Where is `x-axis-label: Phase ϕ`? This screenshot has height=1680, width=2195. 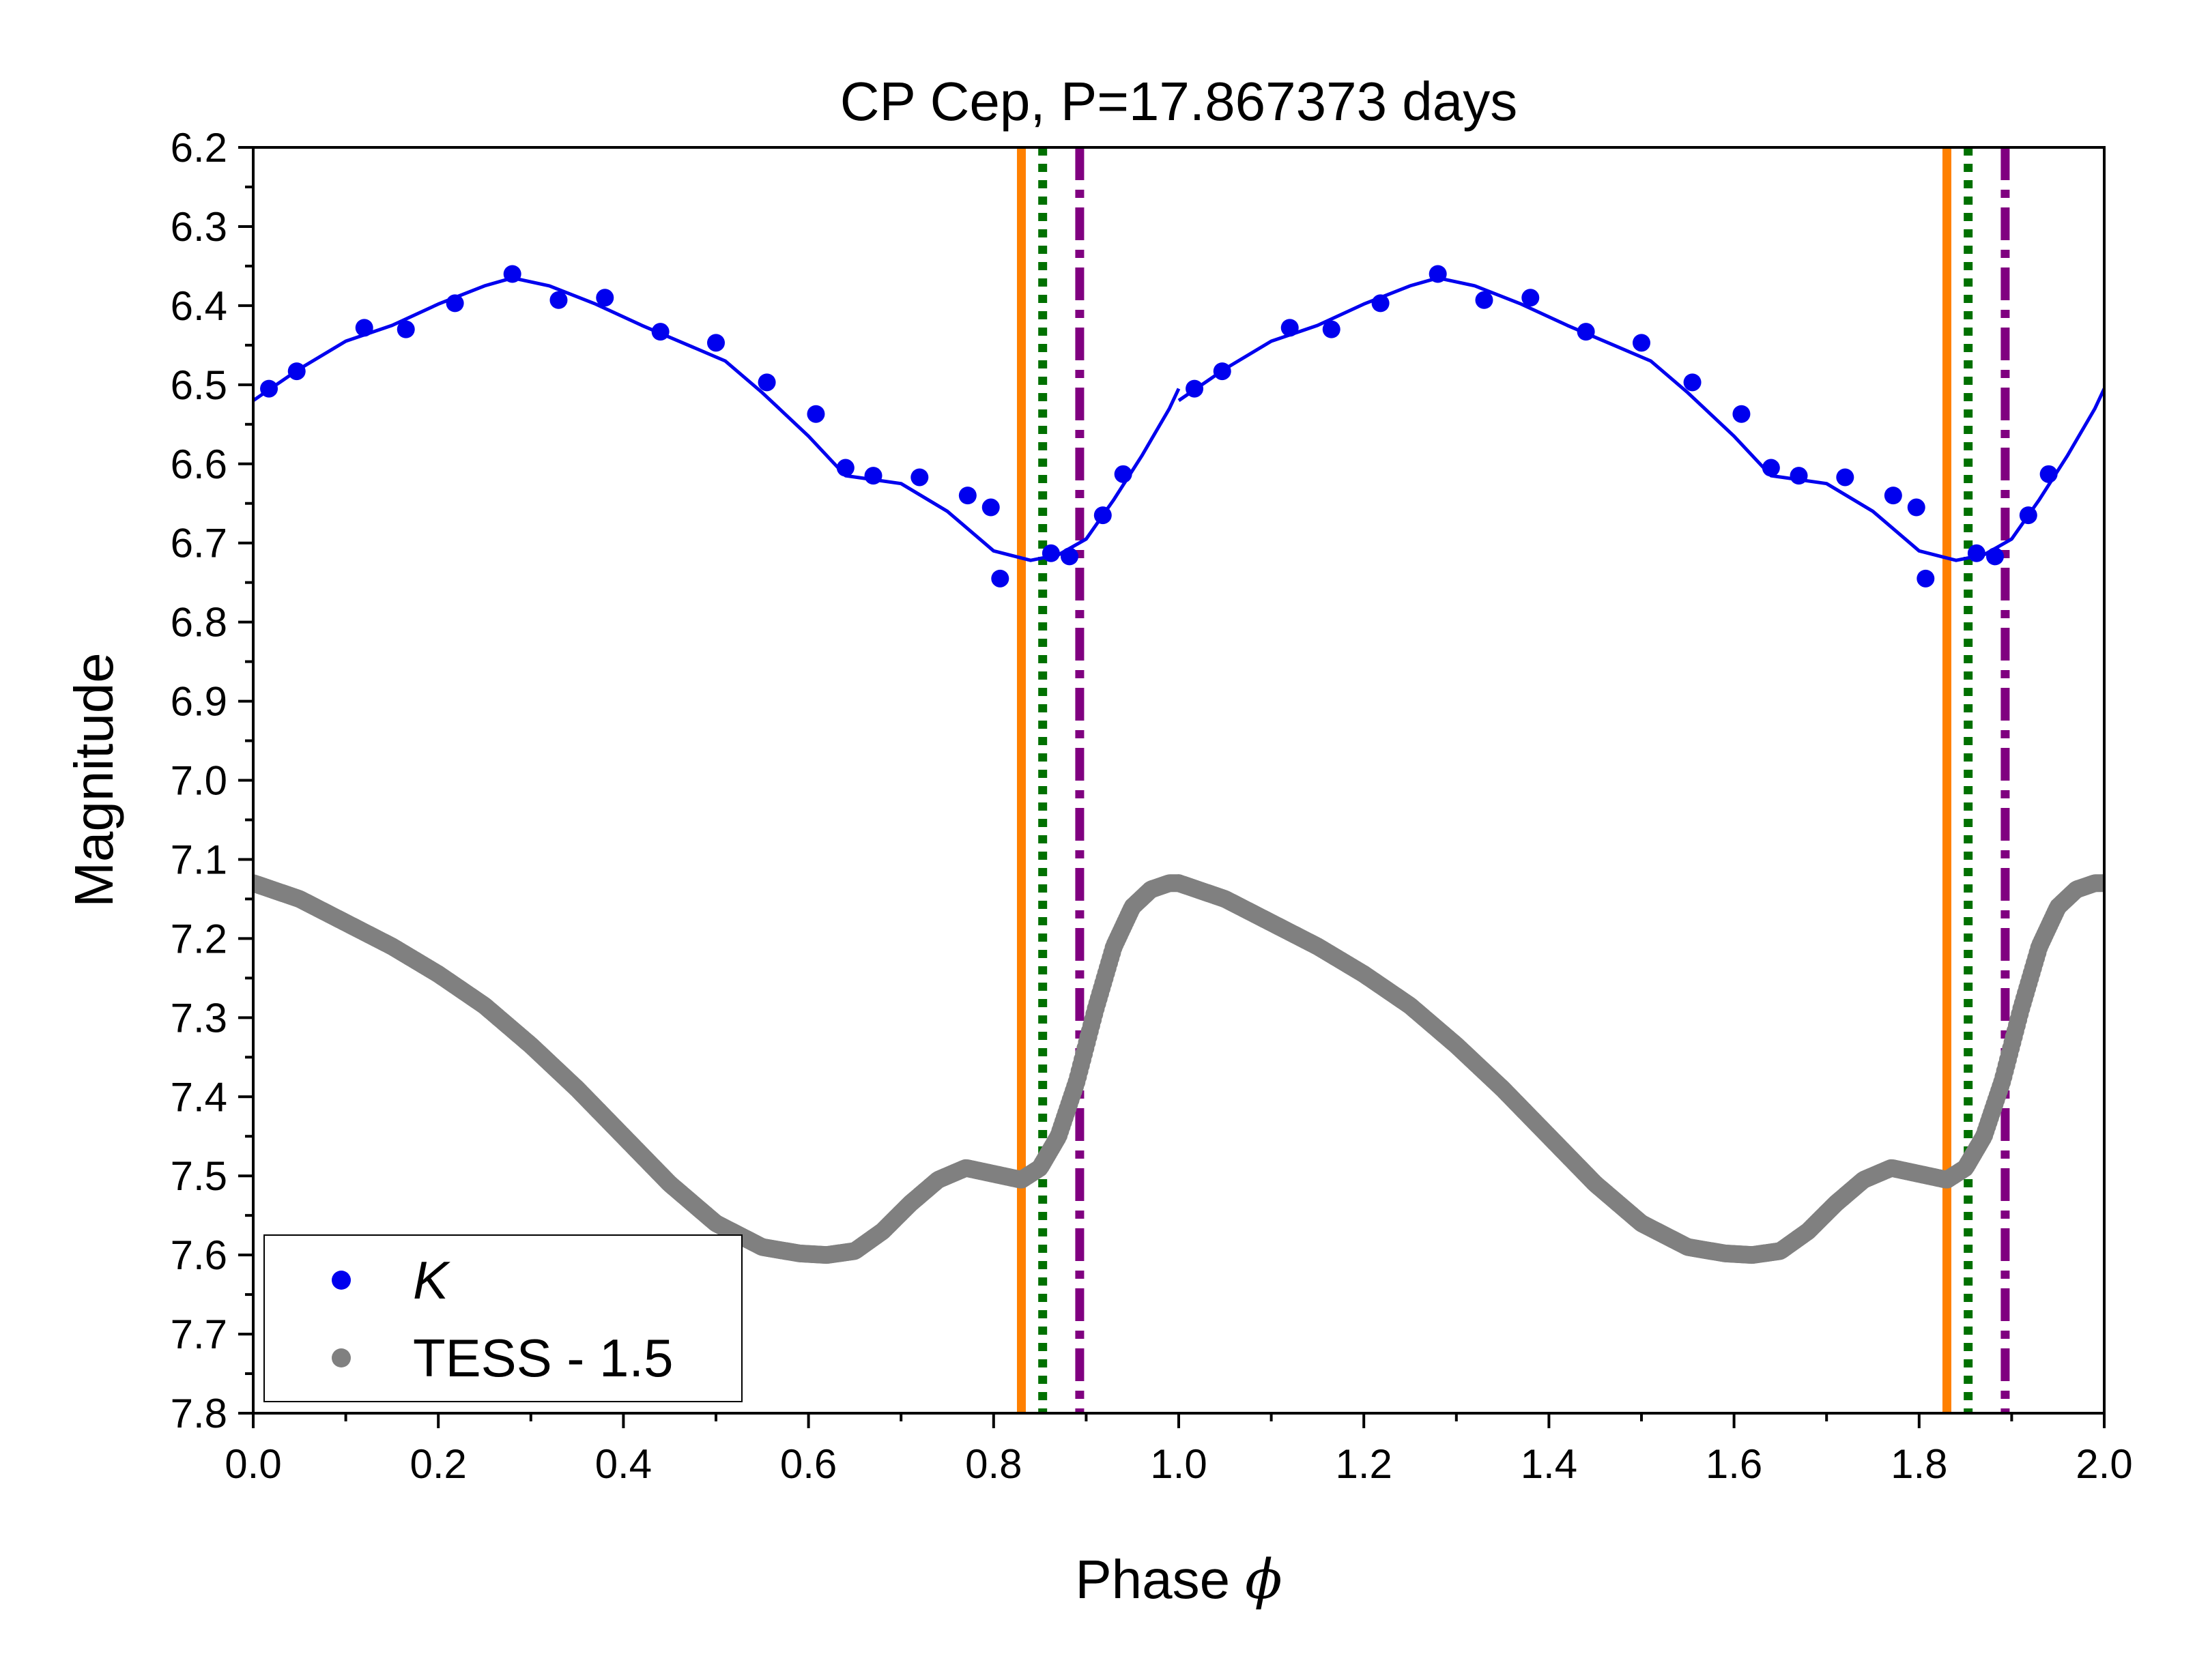
x-axis-label: Phase ϕ is located at coordinates (1178, 1579).